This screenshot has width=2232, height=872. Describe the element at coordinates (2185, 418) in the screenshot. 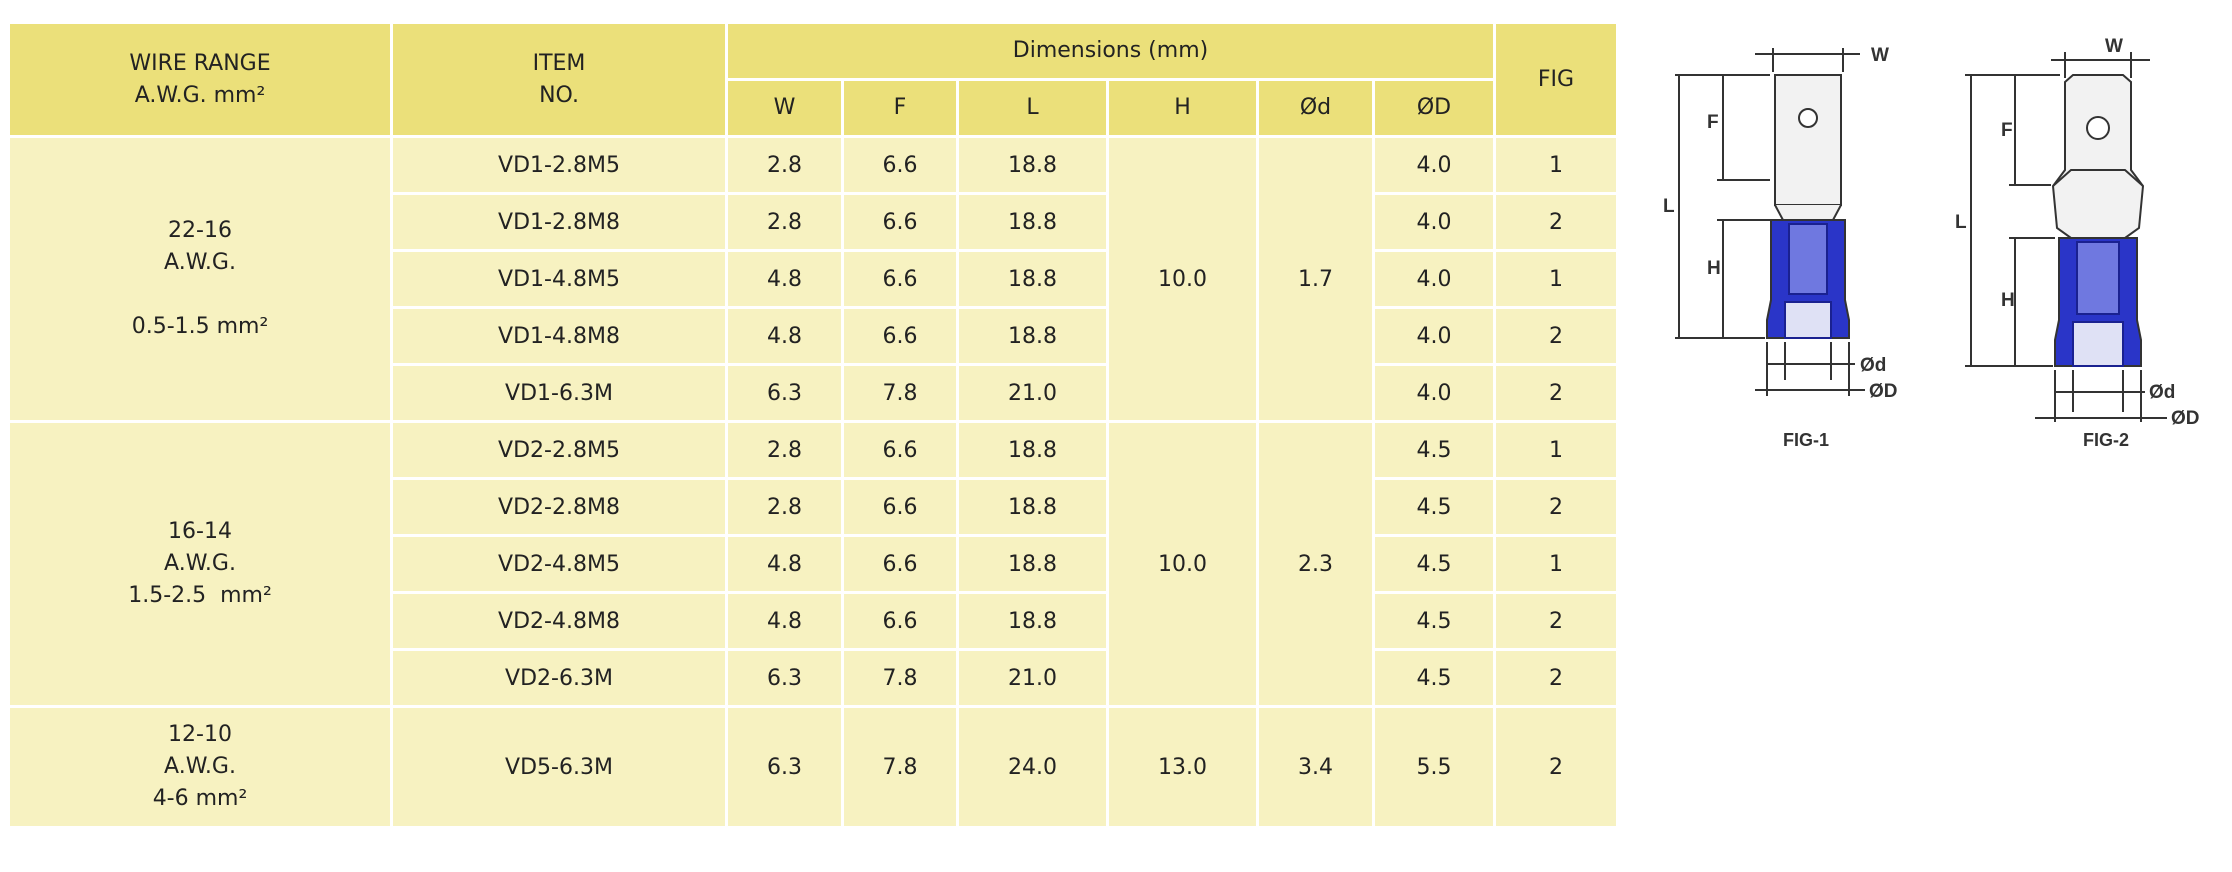

I see `fig2-dd-label: ØD` at that location.